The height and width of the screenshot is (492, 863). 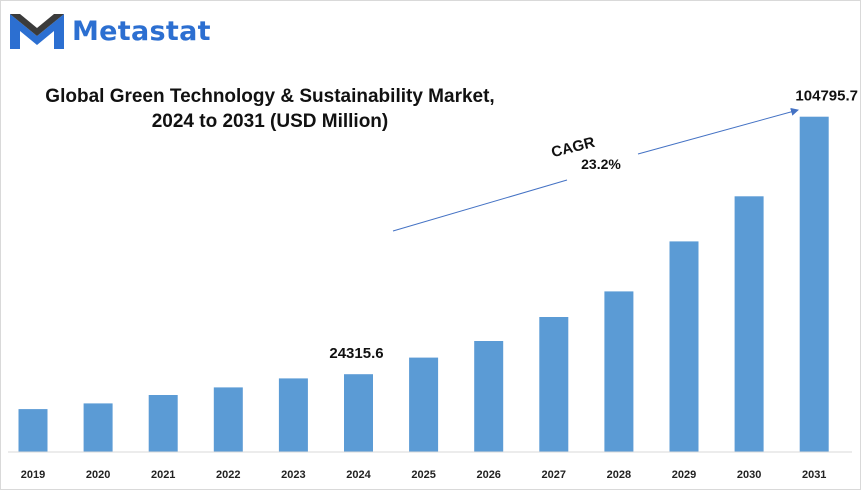 I want to click on bar-2030, so click(x=749, y=324).